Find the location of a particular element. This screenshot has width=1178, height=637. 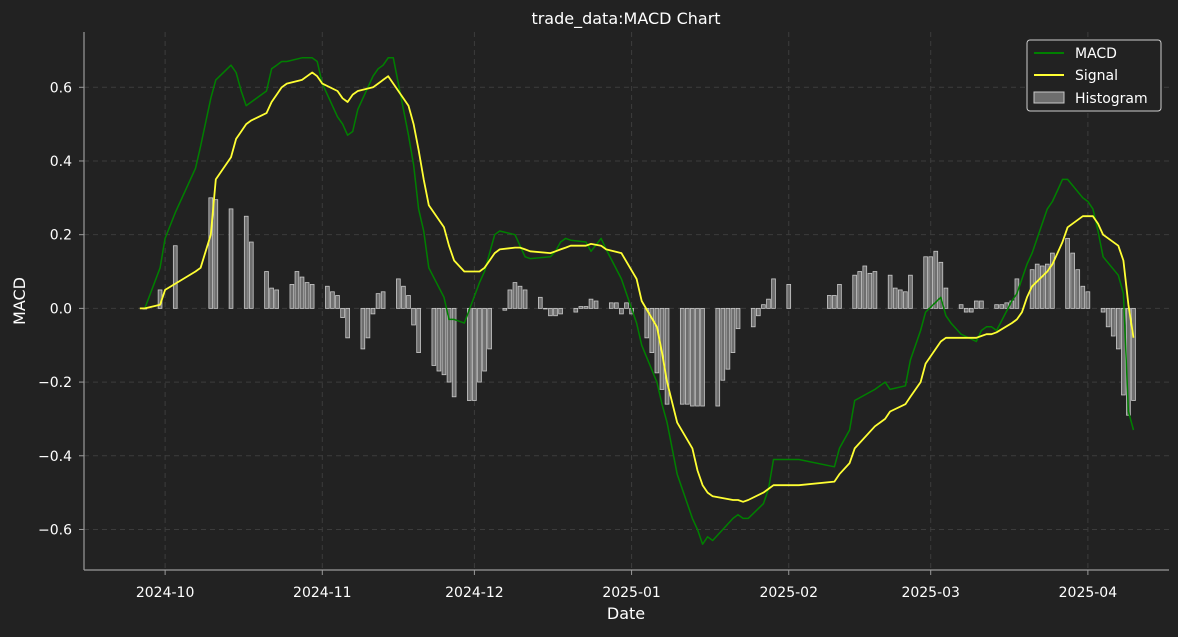

legend-macd-label: MACD is located at coordinates (1096, 54).